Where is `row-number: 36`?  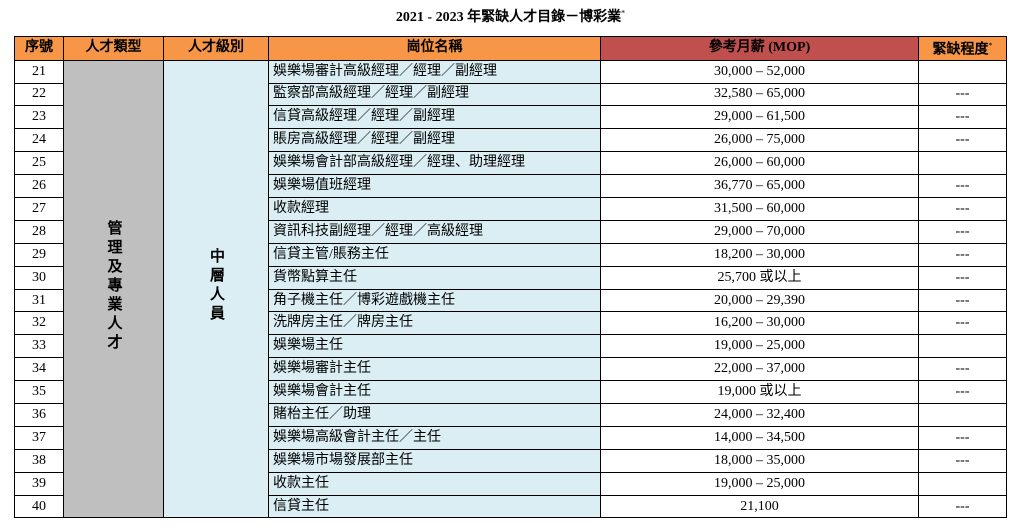 row-number: 36 is located at coordinates (39, 415).